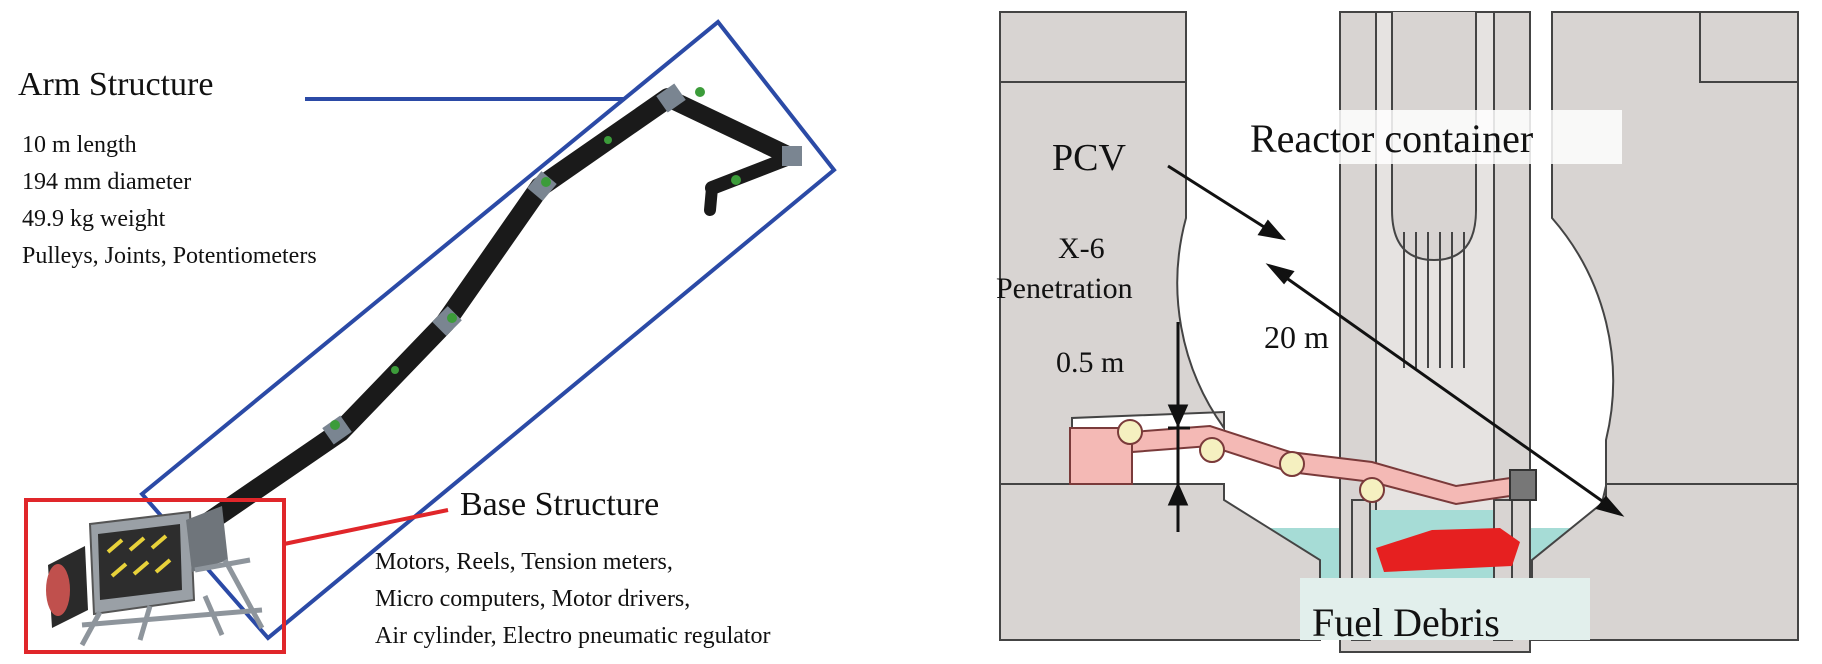 This screenshot has width=1822, height=664. Describe the element at coordinates (1081, 248) in the screenshot. I see `x6-label-line1: X-6` at that location.